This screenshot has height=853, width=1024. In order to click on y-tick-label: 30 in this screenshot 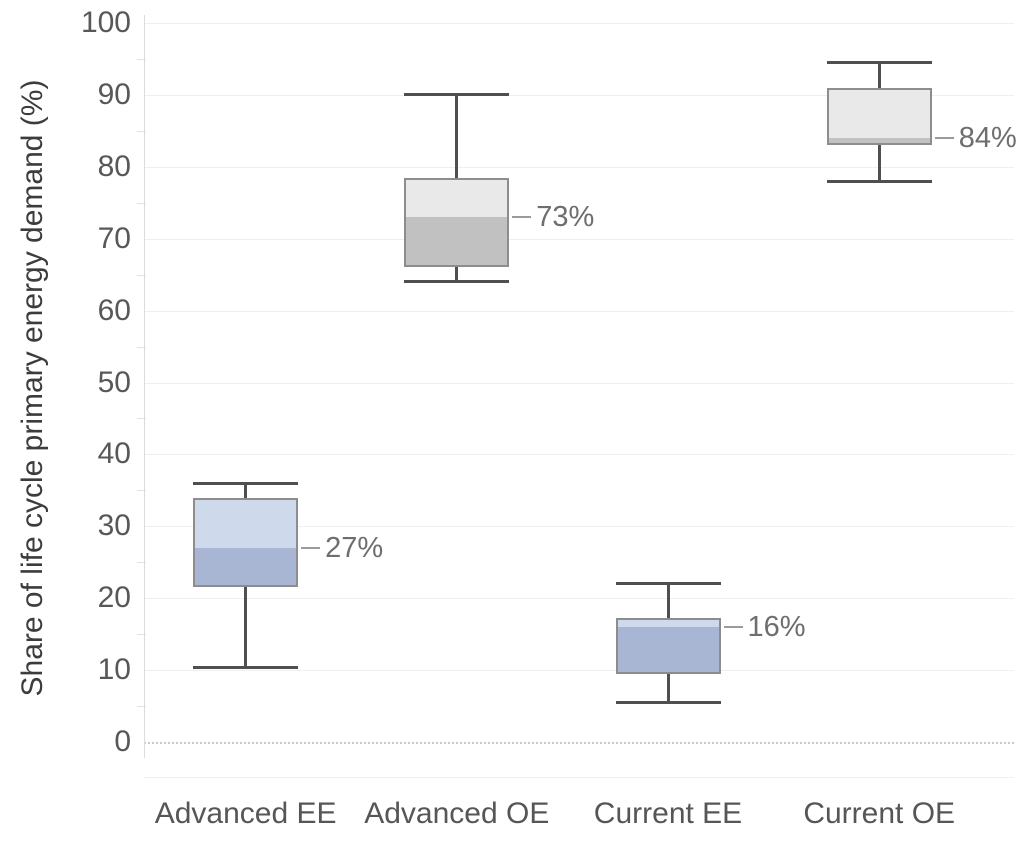, I will do `click(114, 526)`.